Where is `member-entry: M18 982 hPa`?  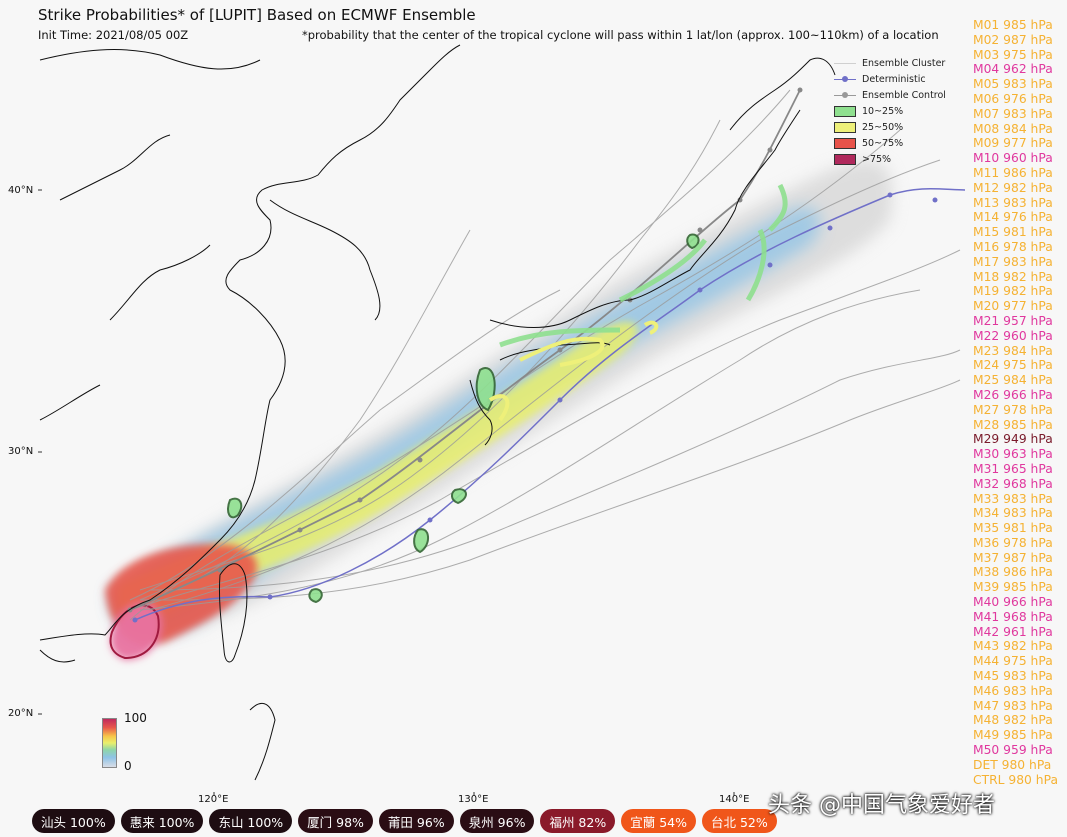
member-entry: M18 982 hPa is located at coordinates (1013, 276).